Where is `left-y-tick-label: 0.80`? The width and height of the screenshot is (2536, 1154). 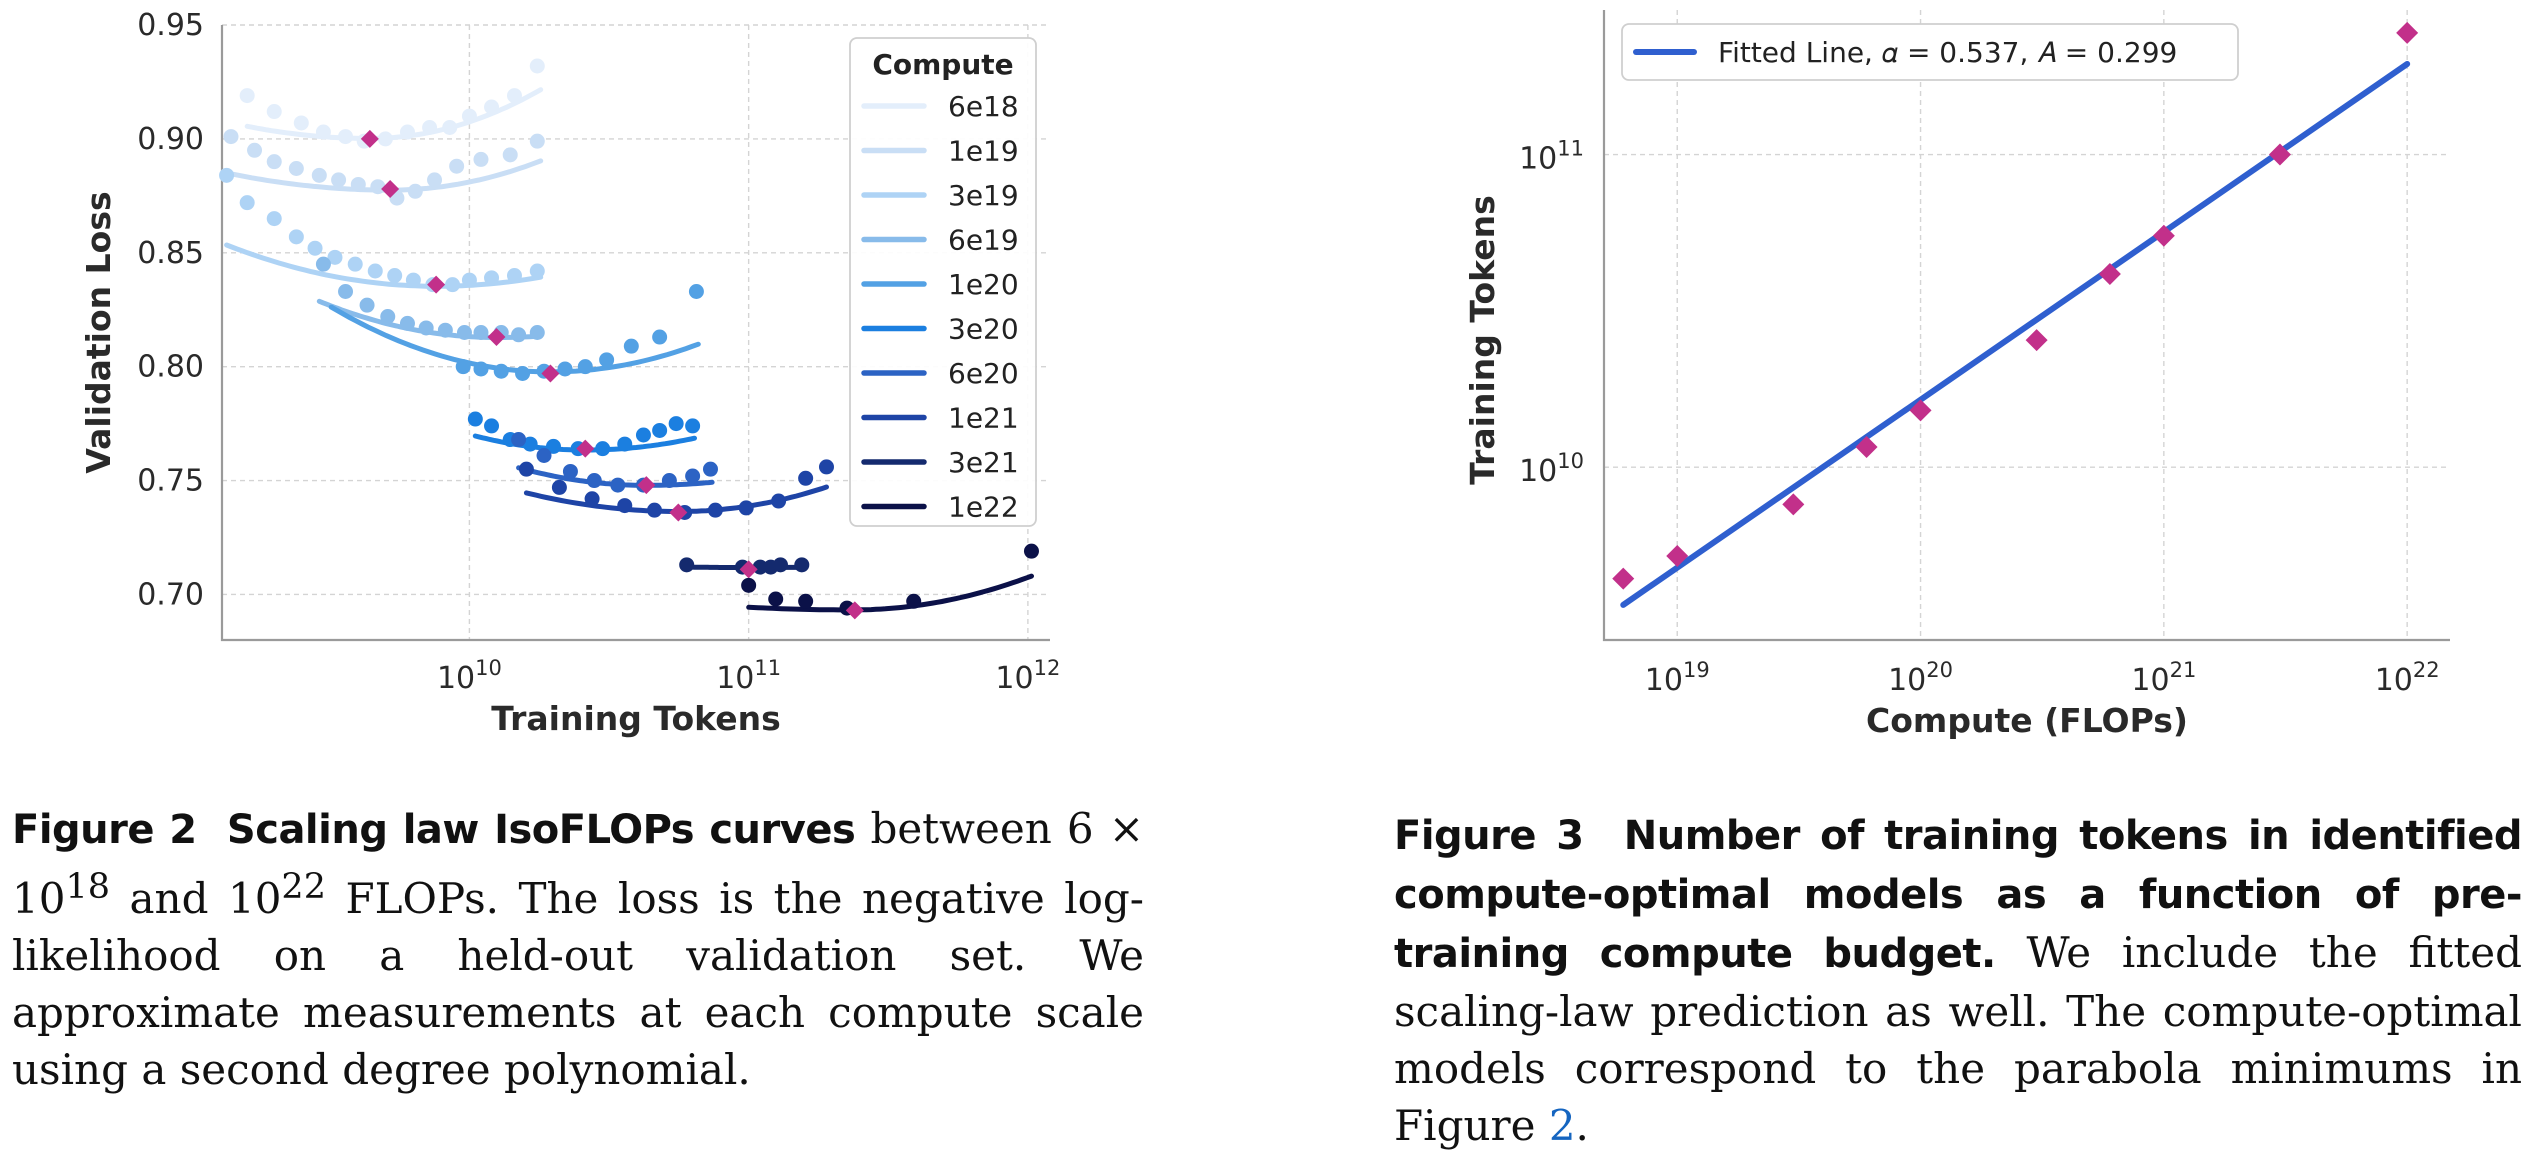 left-y-tick-label: 0.80 is located at coordinates (170, 367).